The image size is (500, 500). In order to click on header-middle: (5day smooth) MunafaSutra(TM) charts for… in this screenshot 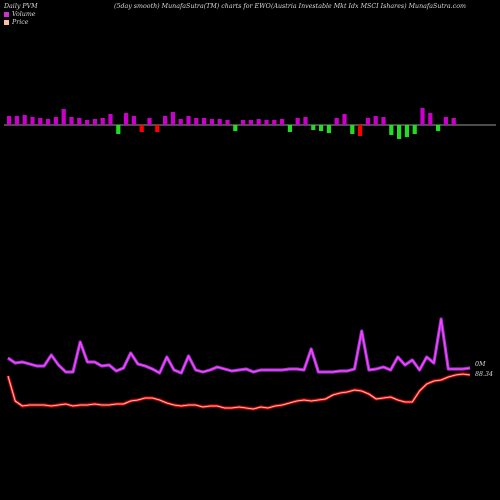, I will do `click(192, 6)`.